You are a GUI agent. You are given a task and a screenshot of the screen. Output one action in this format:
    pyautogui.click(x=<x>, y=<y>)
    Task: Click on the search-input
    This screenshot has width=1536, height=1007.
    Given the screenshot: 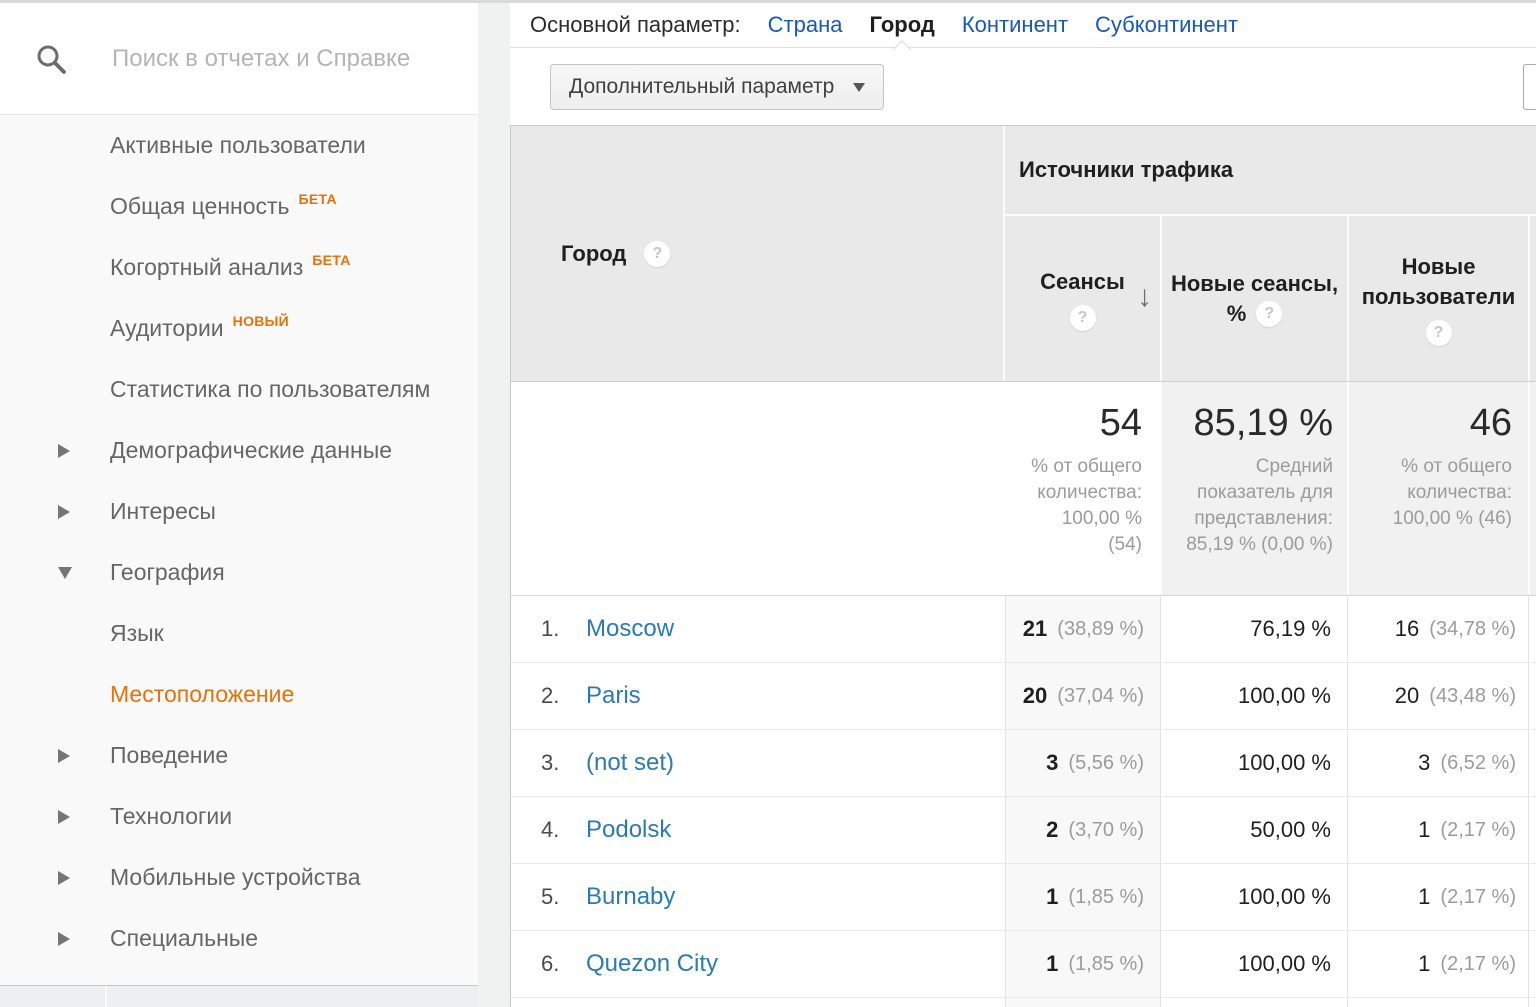 What is the action you would take?
    pyautogui.click(x=277, y=58)
    